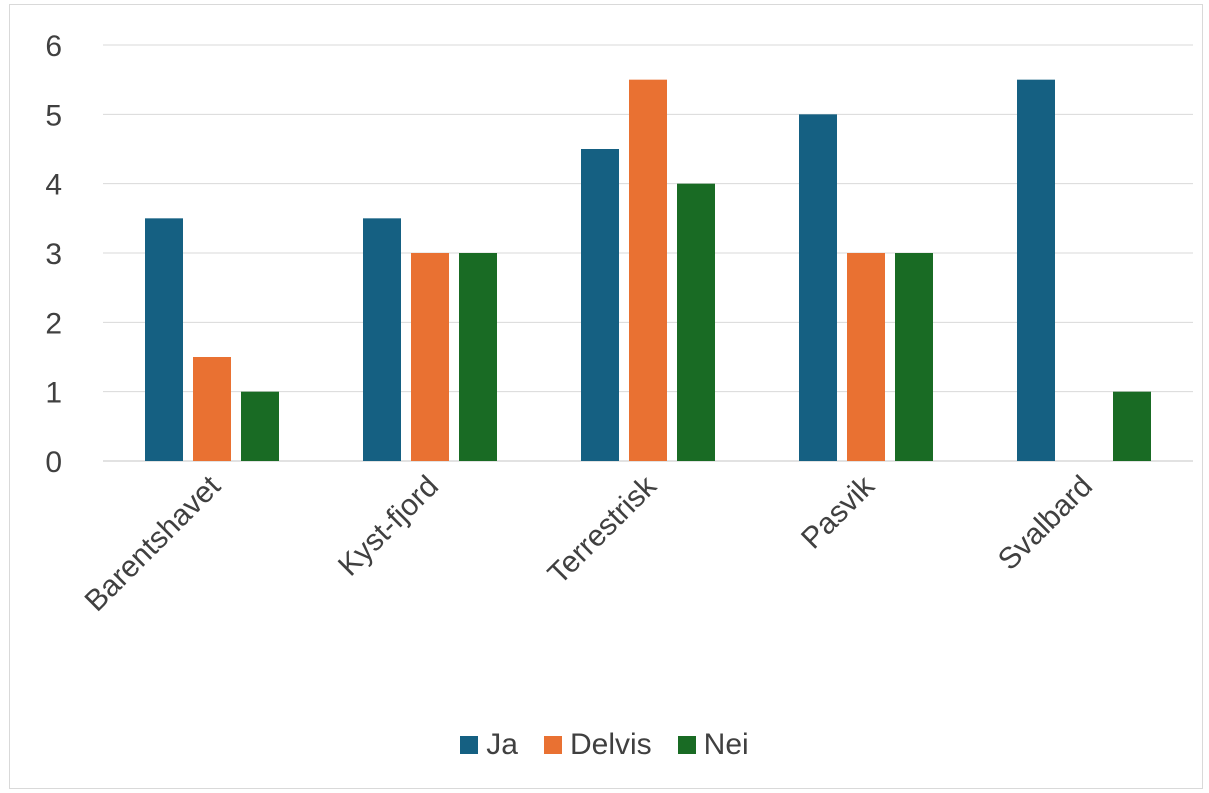 The height and width of the screenshot is (793, 1209). What do you see at coordinates (212, 409) in the screenshot?
I see `bar-delvis-barentshavet` at bounding box center [212, 409].